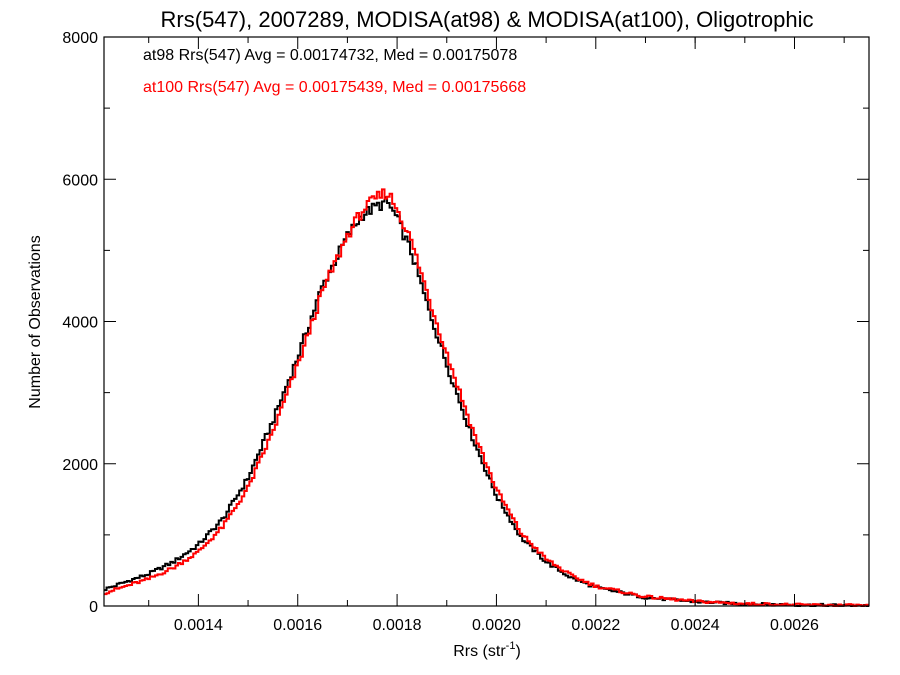  What do you see at coordinates (80, 180) in the screenshot?
I see `y-tick-label: 6000` at bounding box center [80, 180].